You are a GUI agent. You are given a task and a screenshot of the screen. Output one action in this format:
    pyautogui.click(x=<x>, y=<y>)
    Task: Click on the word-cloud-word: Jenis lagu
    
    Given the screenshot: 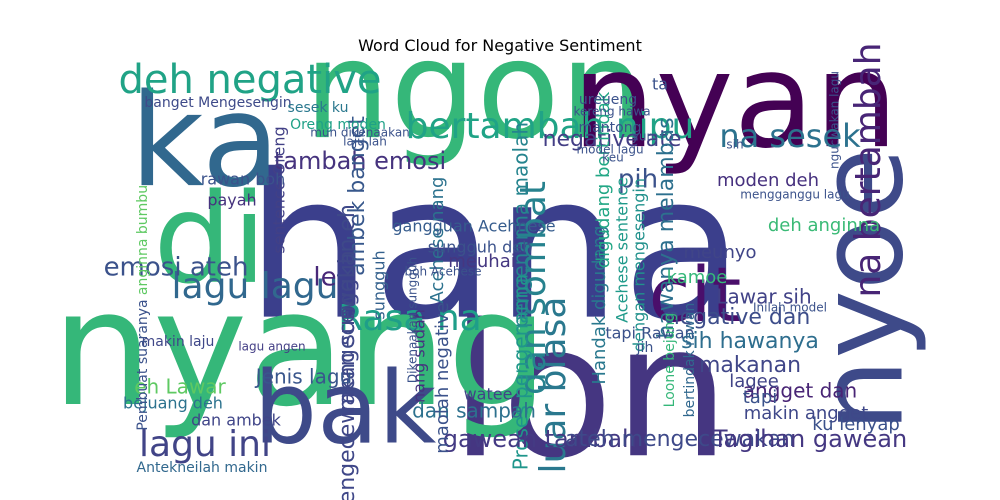 What is the action you would take?
    pyautogui.click(x=303, y=377)
    